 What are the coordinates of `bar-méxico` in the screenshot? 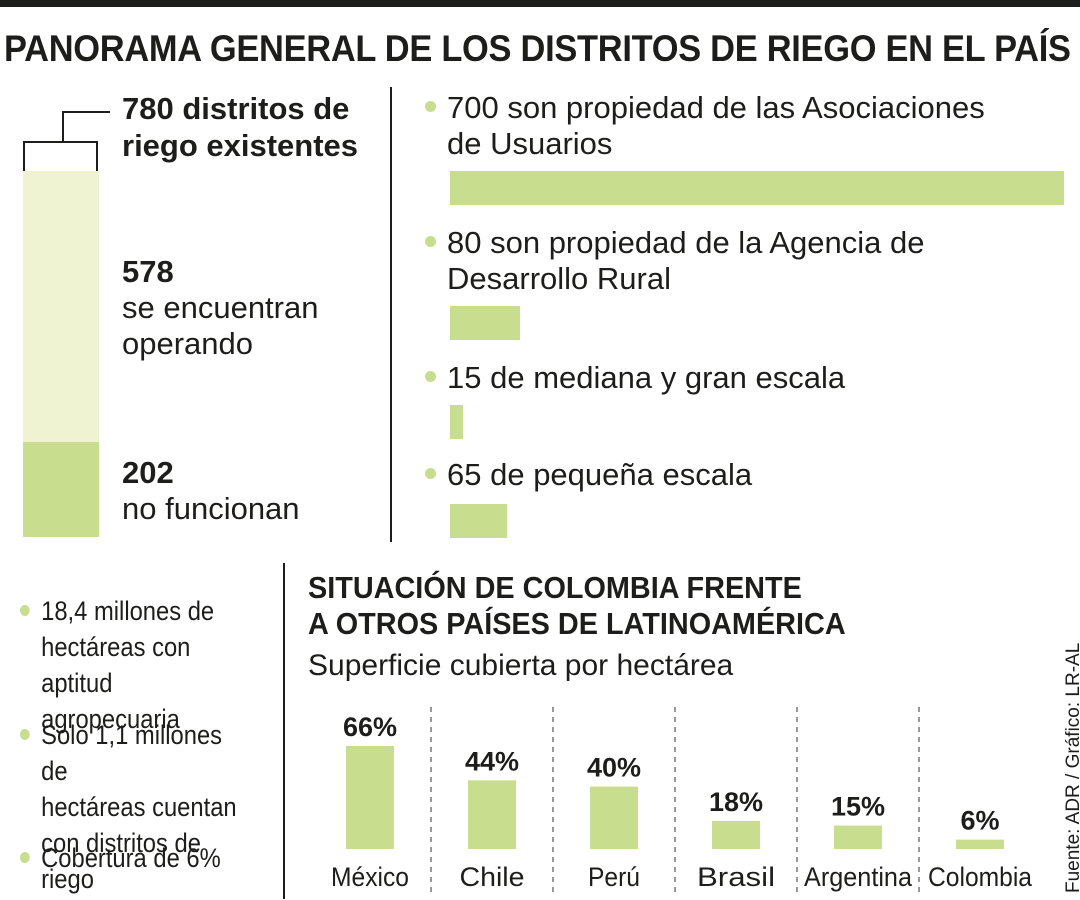 It's located at (370, 797).